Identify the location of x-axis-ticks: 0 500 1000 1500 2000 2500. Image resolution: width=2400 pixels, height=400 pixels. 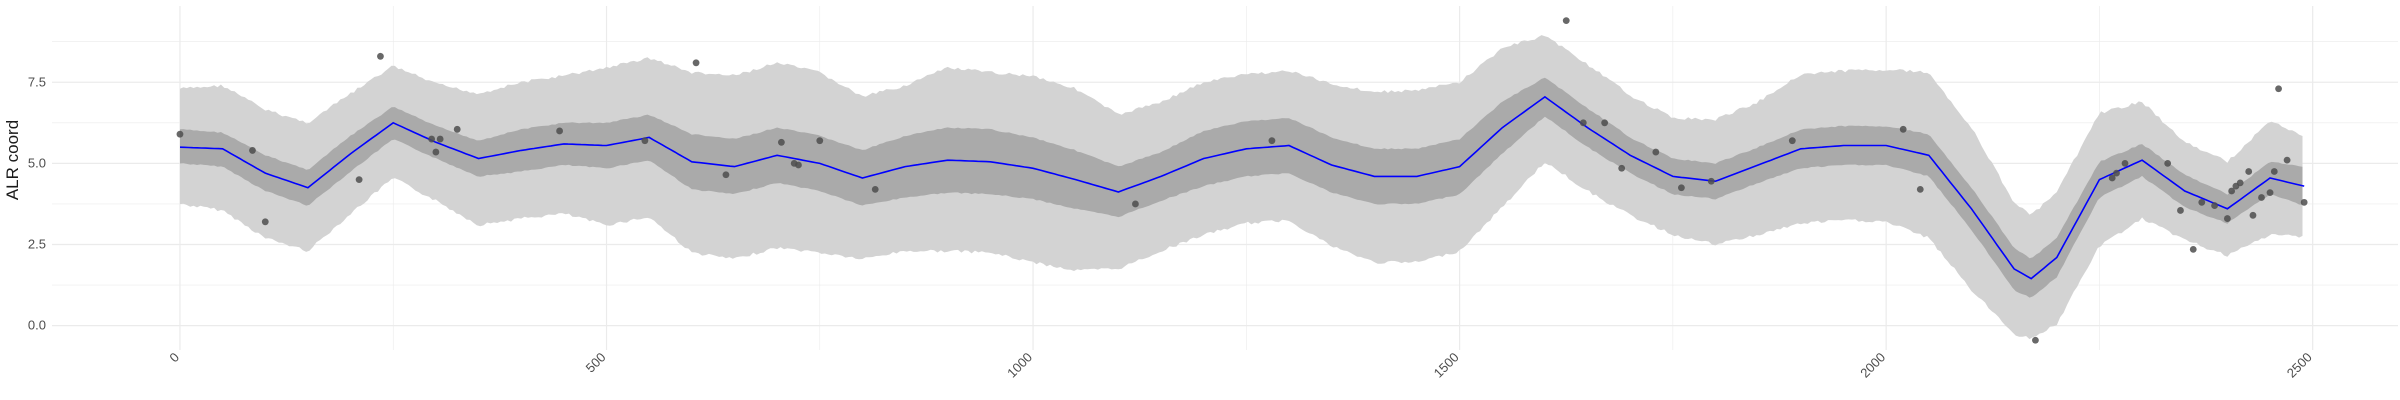
(1240, 365).